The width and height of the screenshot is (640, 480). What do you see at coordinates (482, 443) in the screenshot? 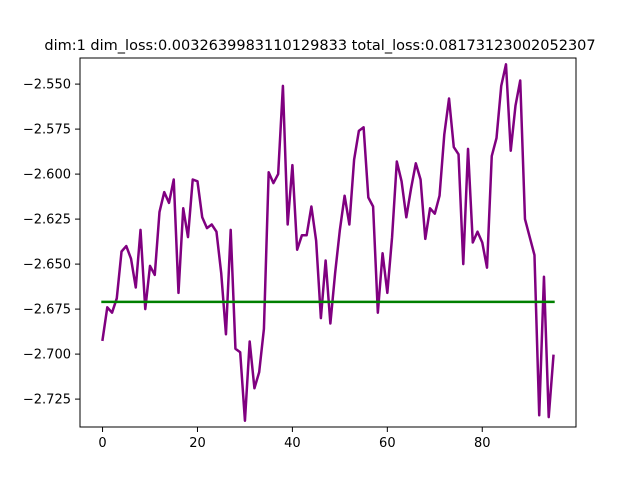
I see `x-tick-label: 80` at bounding box center [482, 443].